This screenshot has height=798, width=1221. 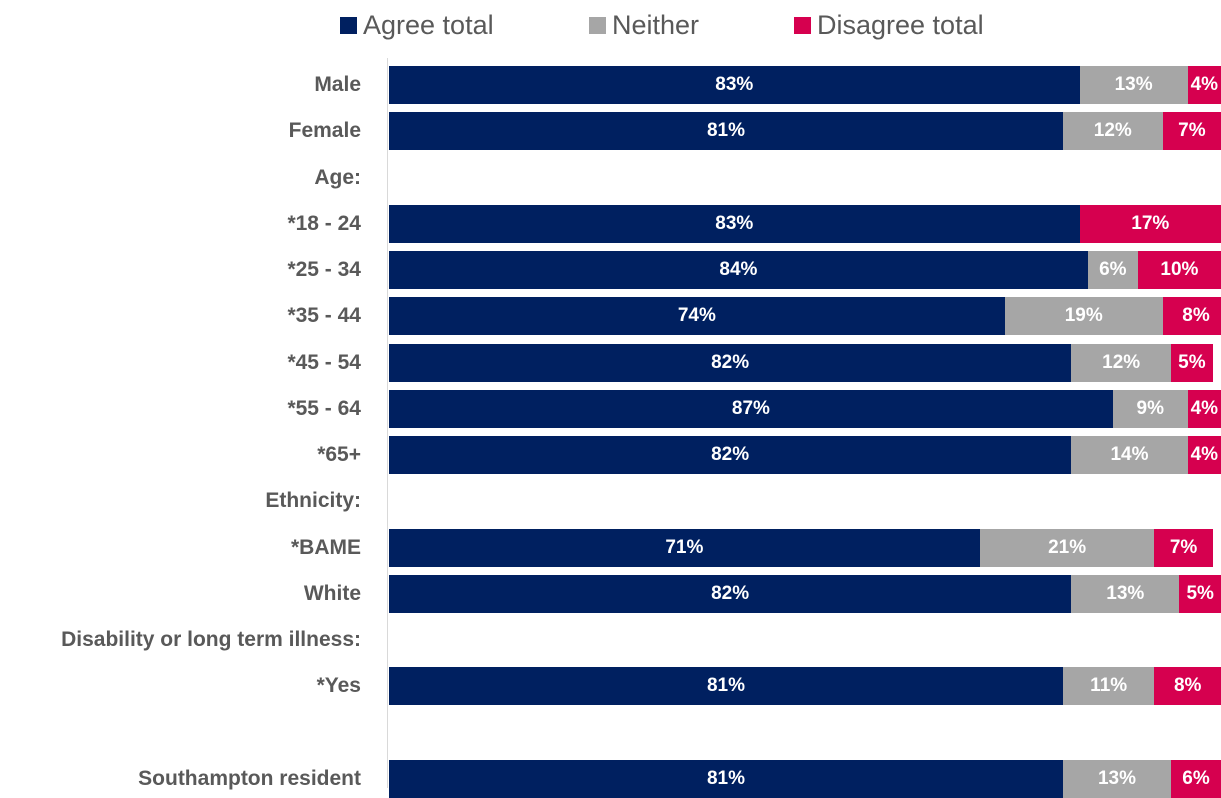 I want to click on category-label: *65+, so click(x=339, y=454).